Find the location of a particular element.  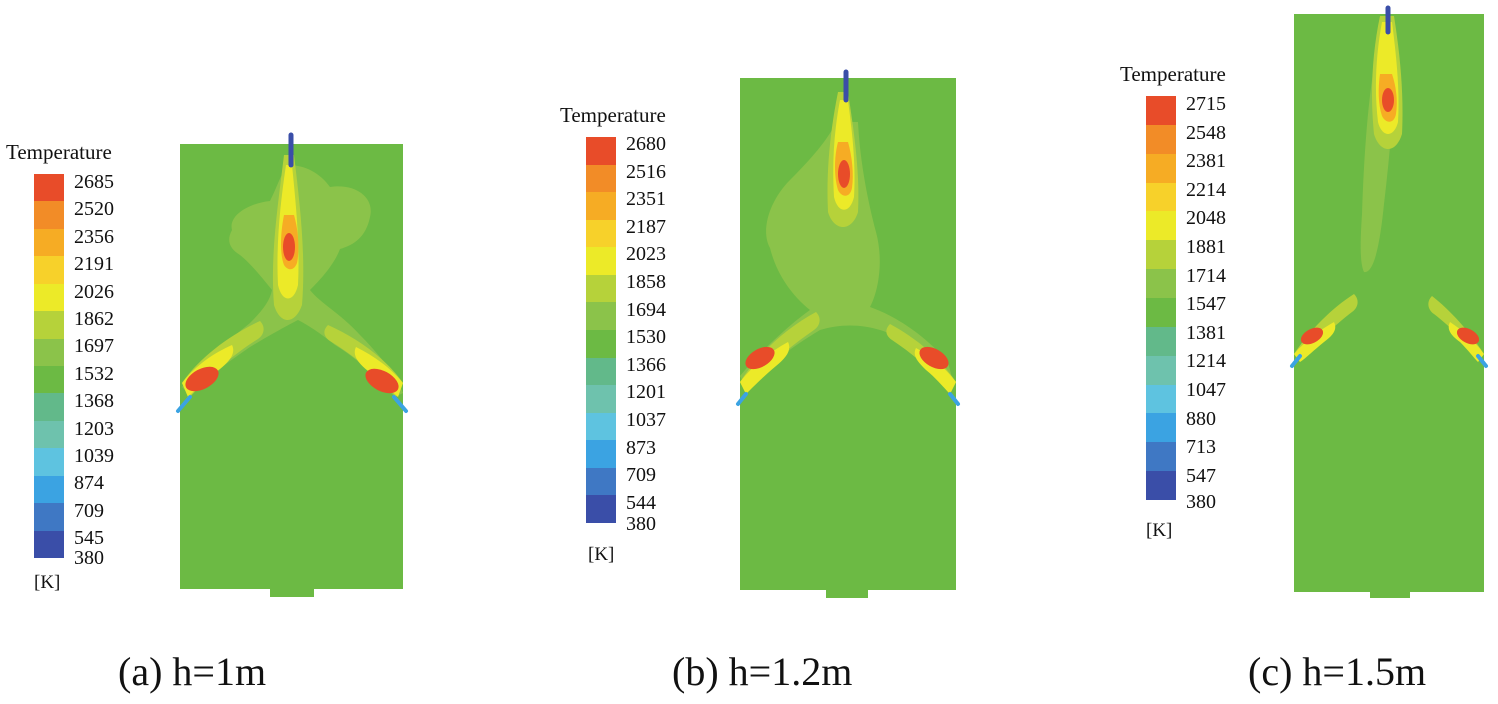

legend-level-b: 2680 is located at coordinates (646, 144).